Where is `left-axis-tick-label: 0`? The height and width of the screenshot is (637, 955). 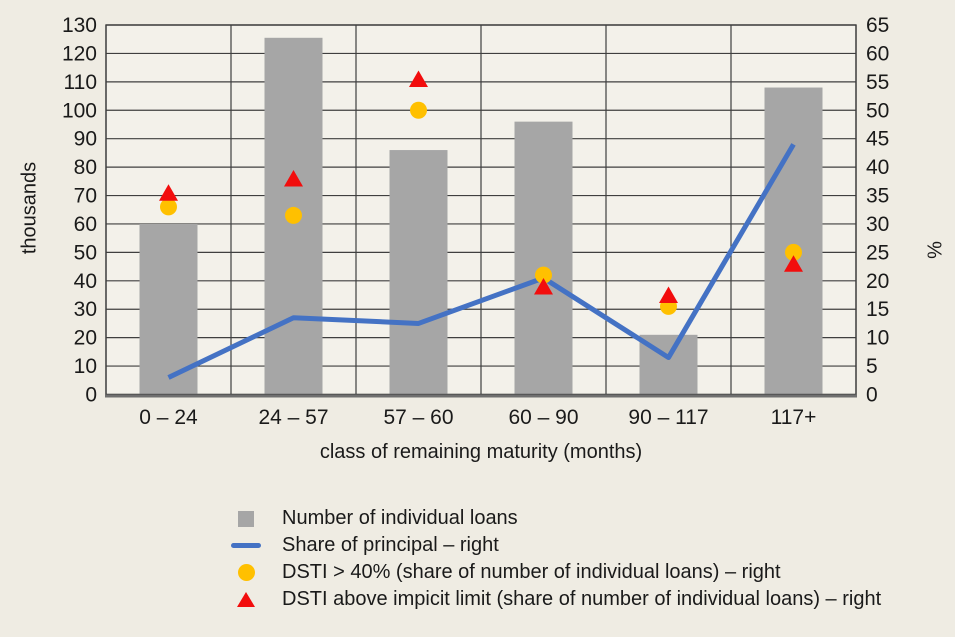
left-axis-tick-label: 0 is located at coordinates (91, 395).